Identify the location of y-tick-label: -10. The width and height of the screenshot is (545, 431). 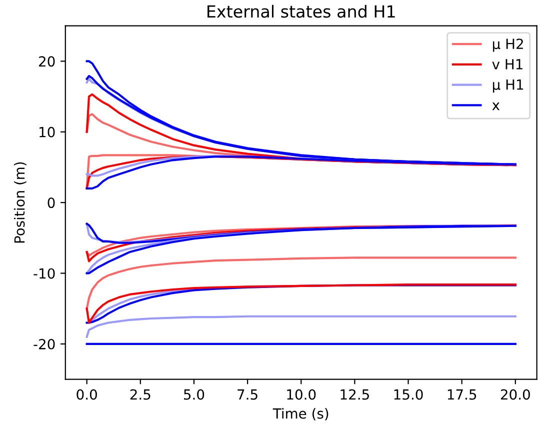
(44, 273).